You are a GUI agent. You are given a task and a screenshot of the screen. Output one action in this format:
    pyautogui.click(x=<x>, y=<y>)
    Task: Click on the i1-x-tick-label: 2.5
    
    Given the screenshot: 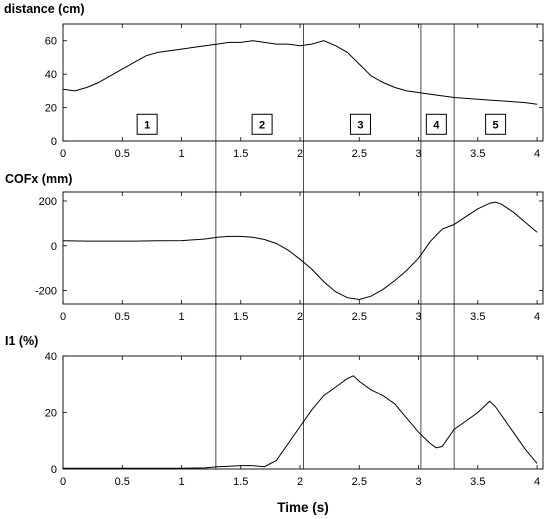 What is the action you would take?
    pyautogui.click(x=359, y=482)
    